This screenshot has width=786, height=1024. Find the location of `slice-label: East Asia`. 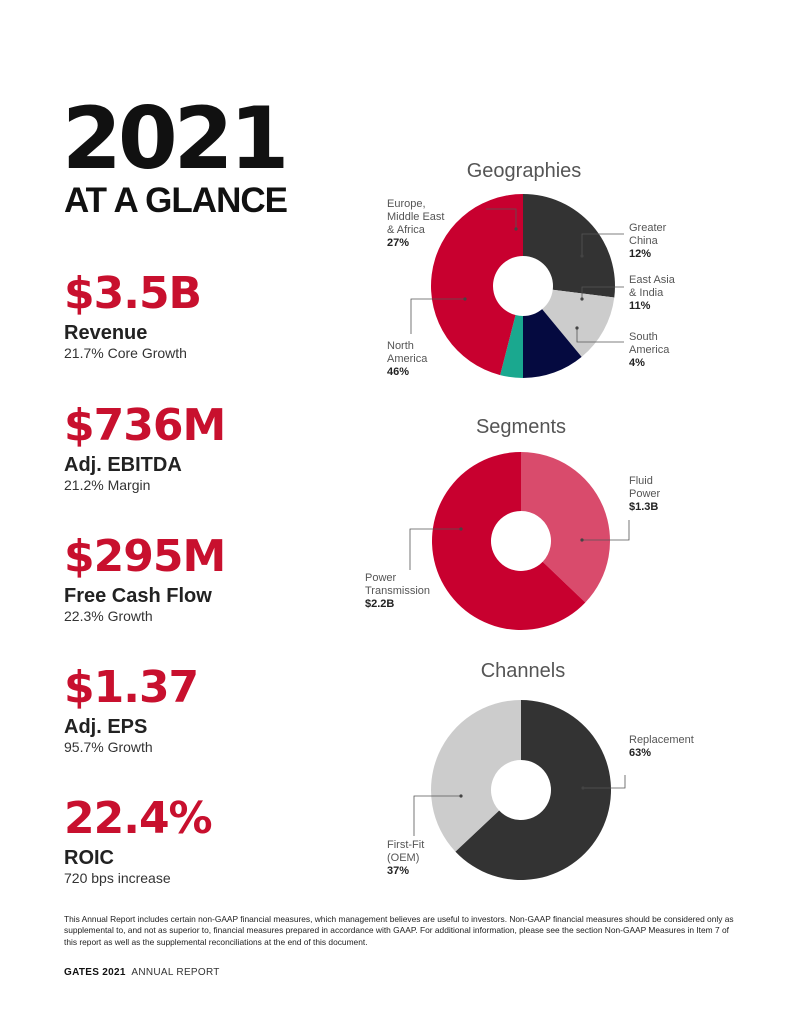

slice-label: East Asia is located at coordinates (652, 280).